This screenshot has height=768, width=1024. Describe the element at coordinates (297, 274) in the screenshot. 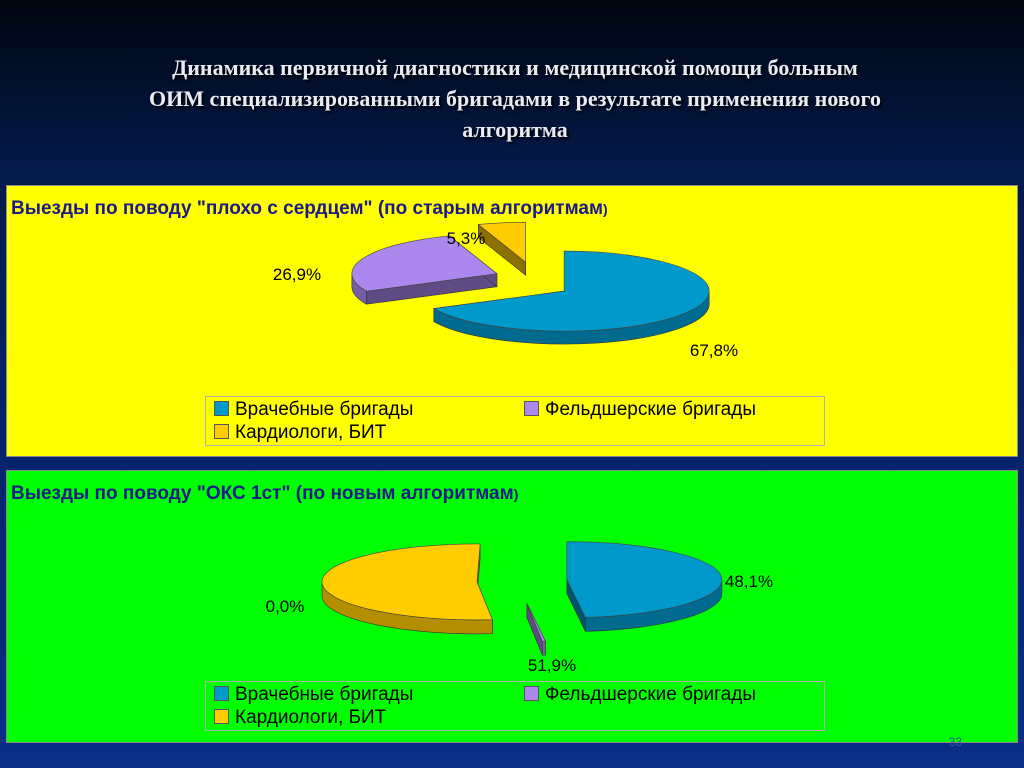

I see `pie-data-label: 26,9%` at that location.